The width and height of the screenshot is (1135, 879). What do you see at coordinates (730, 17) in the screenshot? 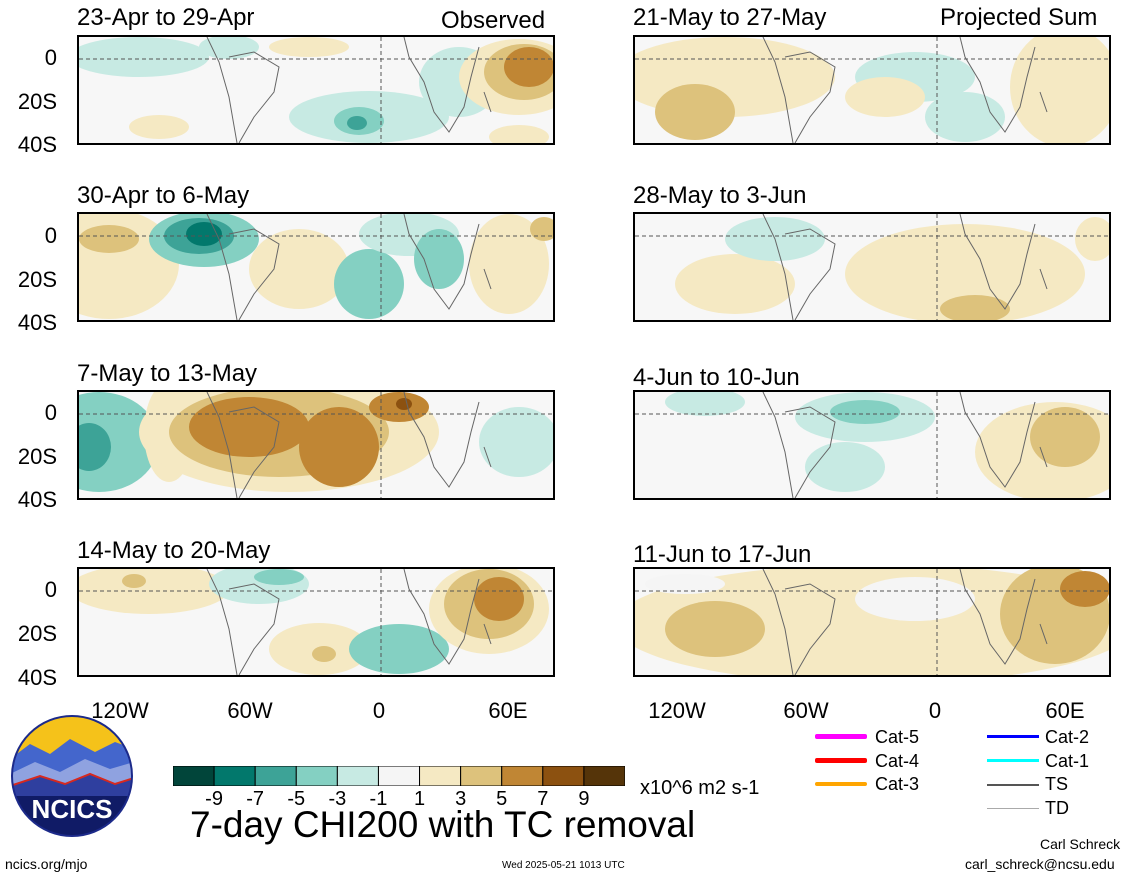
I see `panel-title-p5: 21-May to 27-May` at bounding box center [730, 17].